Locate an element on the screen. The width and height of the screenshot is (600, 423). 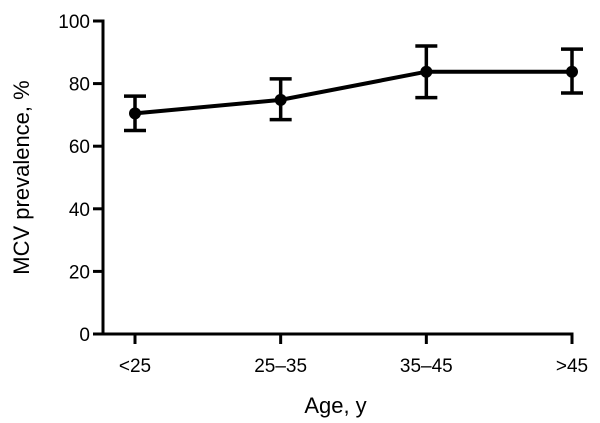
series-line is located at coordinates (353, 92).